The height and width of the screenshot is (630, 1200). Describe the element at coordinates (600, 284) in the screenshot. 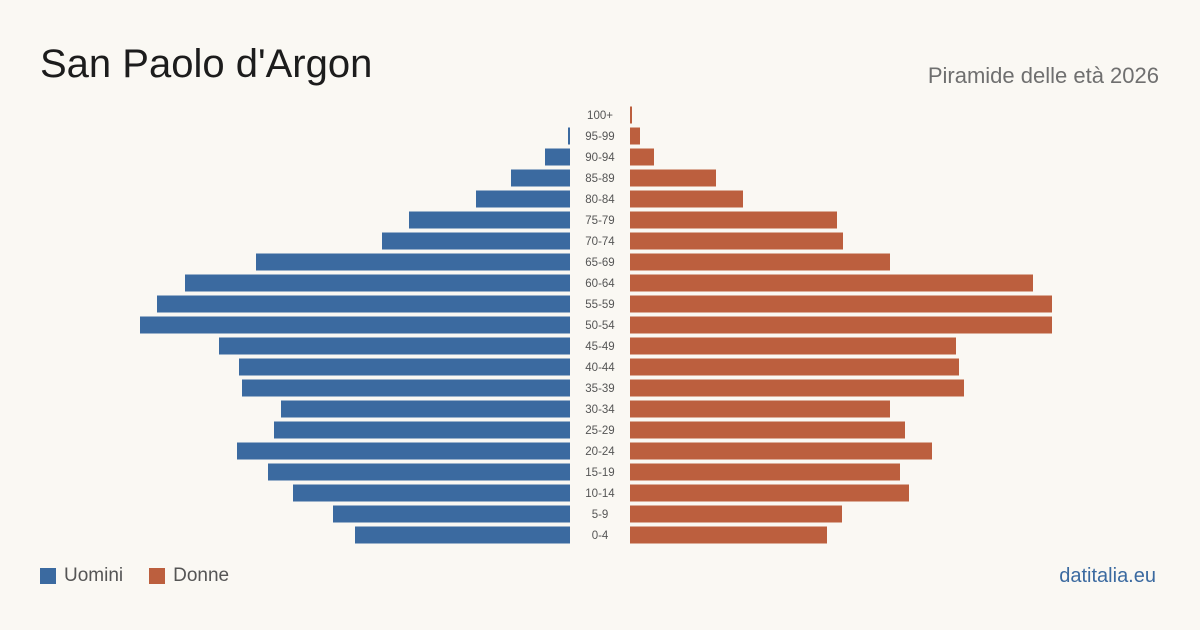

I see `age-label-60-64: 60-64` at that location.